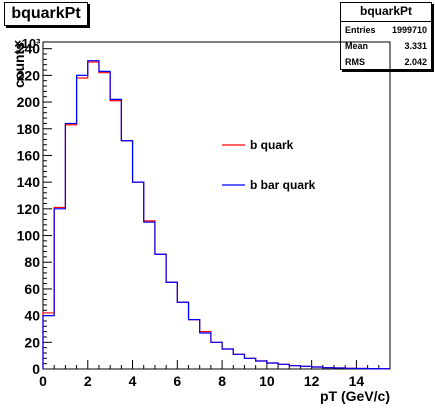  I want to click on legend-label-b-quark: b quark, so click(272, 145).